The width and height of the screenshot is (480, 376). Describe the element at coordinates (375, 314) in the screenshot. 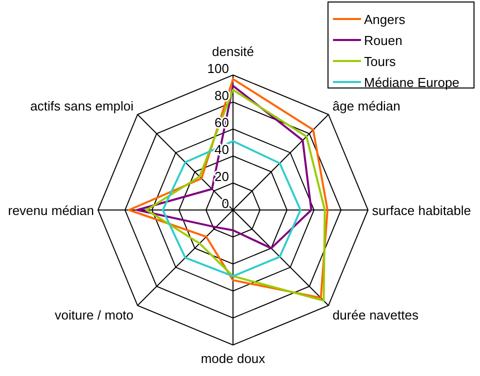

I see `spoke-label: durée navettes` at that location.